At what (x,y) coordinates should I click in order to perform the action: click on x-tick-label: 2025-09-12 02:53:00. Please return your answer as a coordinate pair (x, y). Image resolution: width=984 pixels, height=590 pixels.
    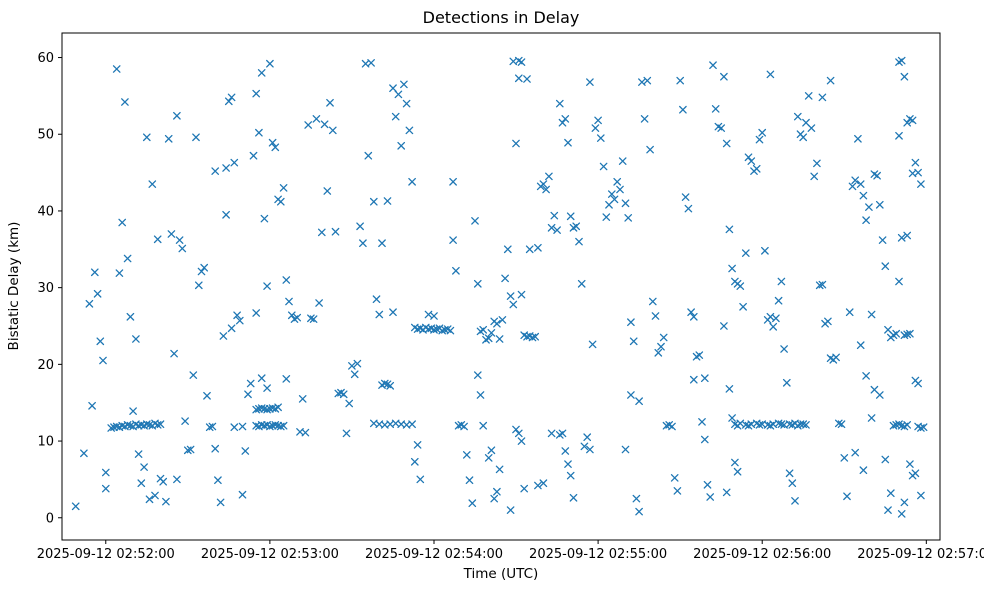
    Looking at the image, I should click on (270, 554).